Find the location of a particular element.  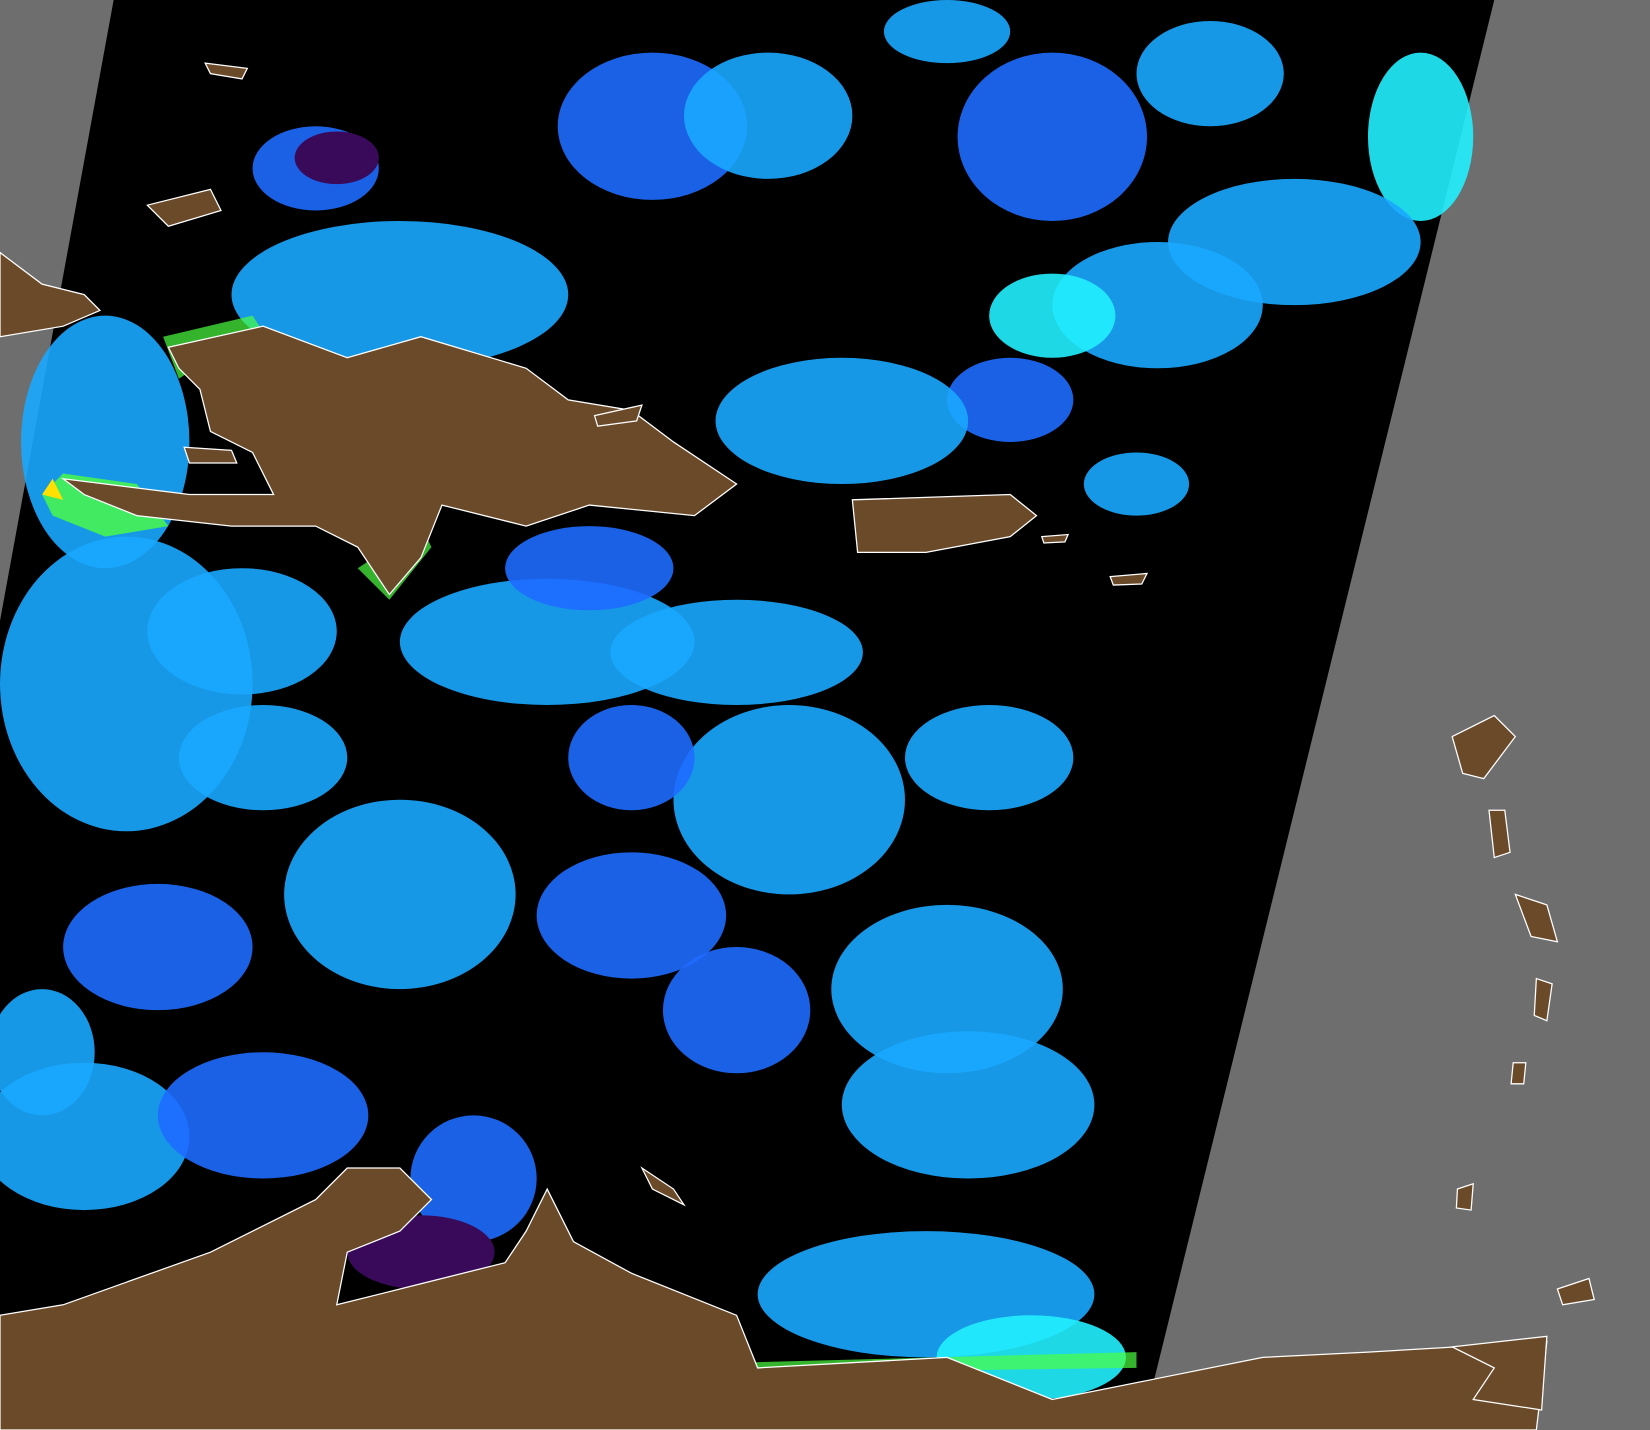

low-value-patch is located at coordinates (336, 158).